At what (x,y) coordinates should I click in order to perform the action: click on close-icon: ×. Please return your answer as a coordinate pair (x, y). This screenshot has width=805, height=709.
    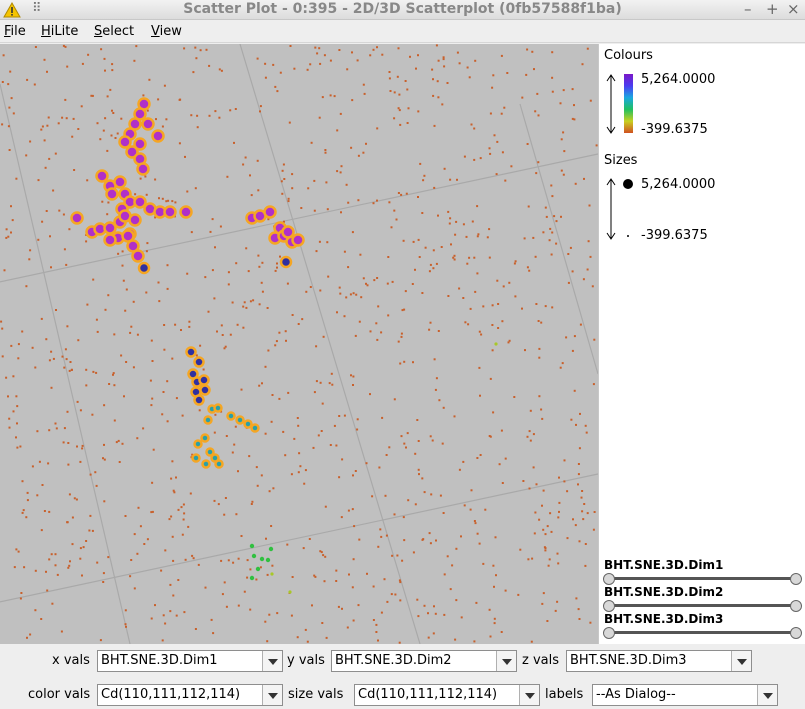
    Looking at the image, I should click on (793, 9).